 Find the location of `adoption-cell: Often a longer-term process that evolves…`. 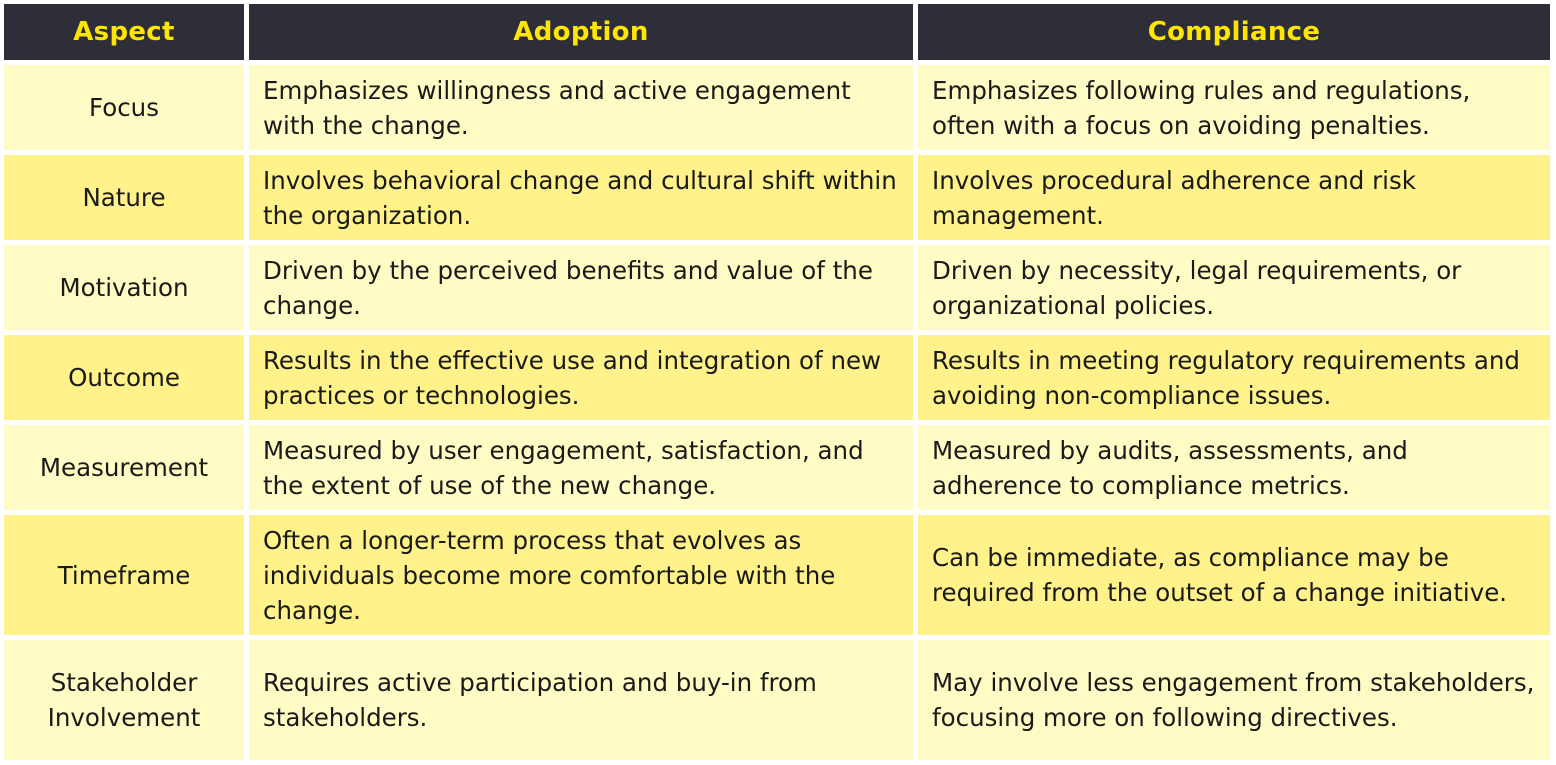

adoption-cell: Often a longer-term process that evolves… is located at coordinates (581, 575).